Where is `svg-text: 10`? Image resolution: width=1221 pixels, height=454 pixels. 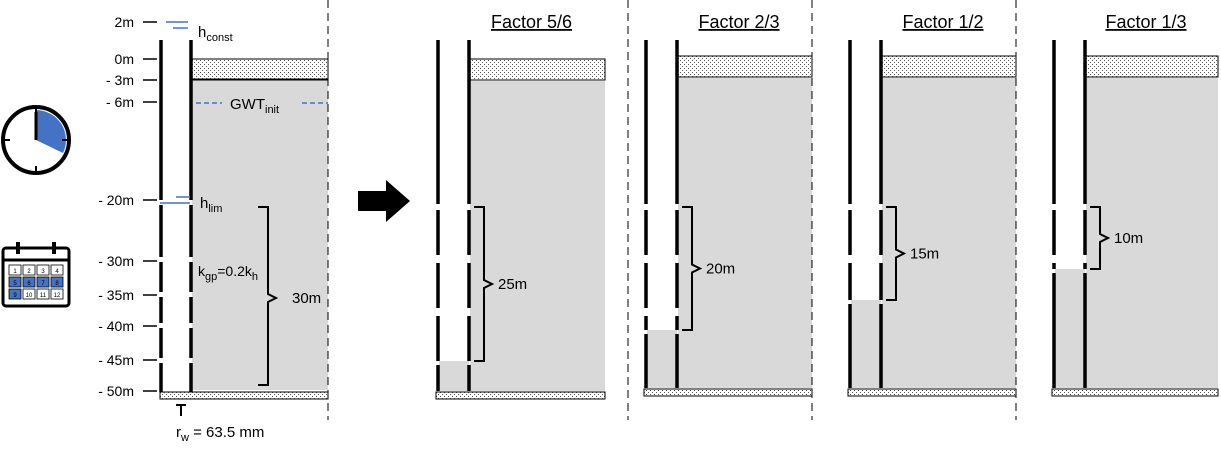
svg-text: 10 is located at coordinates (29, 296).